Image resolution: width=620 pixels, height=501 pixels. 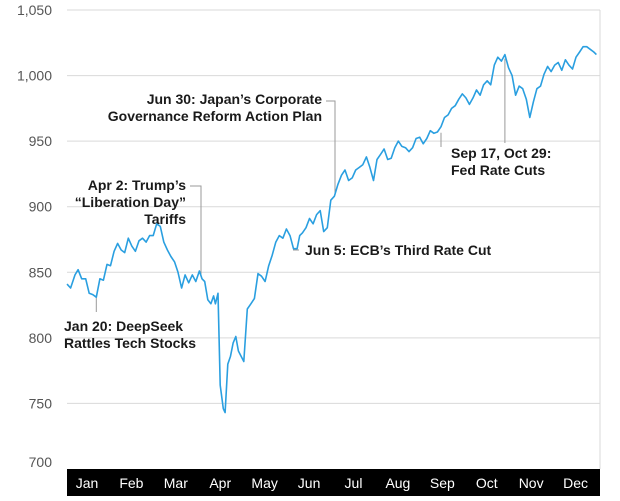 I want to click on annotation-label: Sep 17, Oct 29: Fed Rate Cuts, so click(x=501, y=161).